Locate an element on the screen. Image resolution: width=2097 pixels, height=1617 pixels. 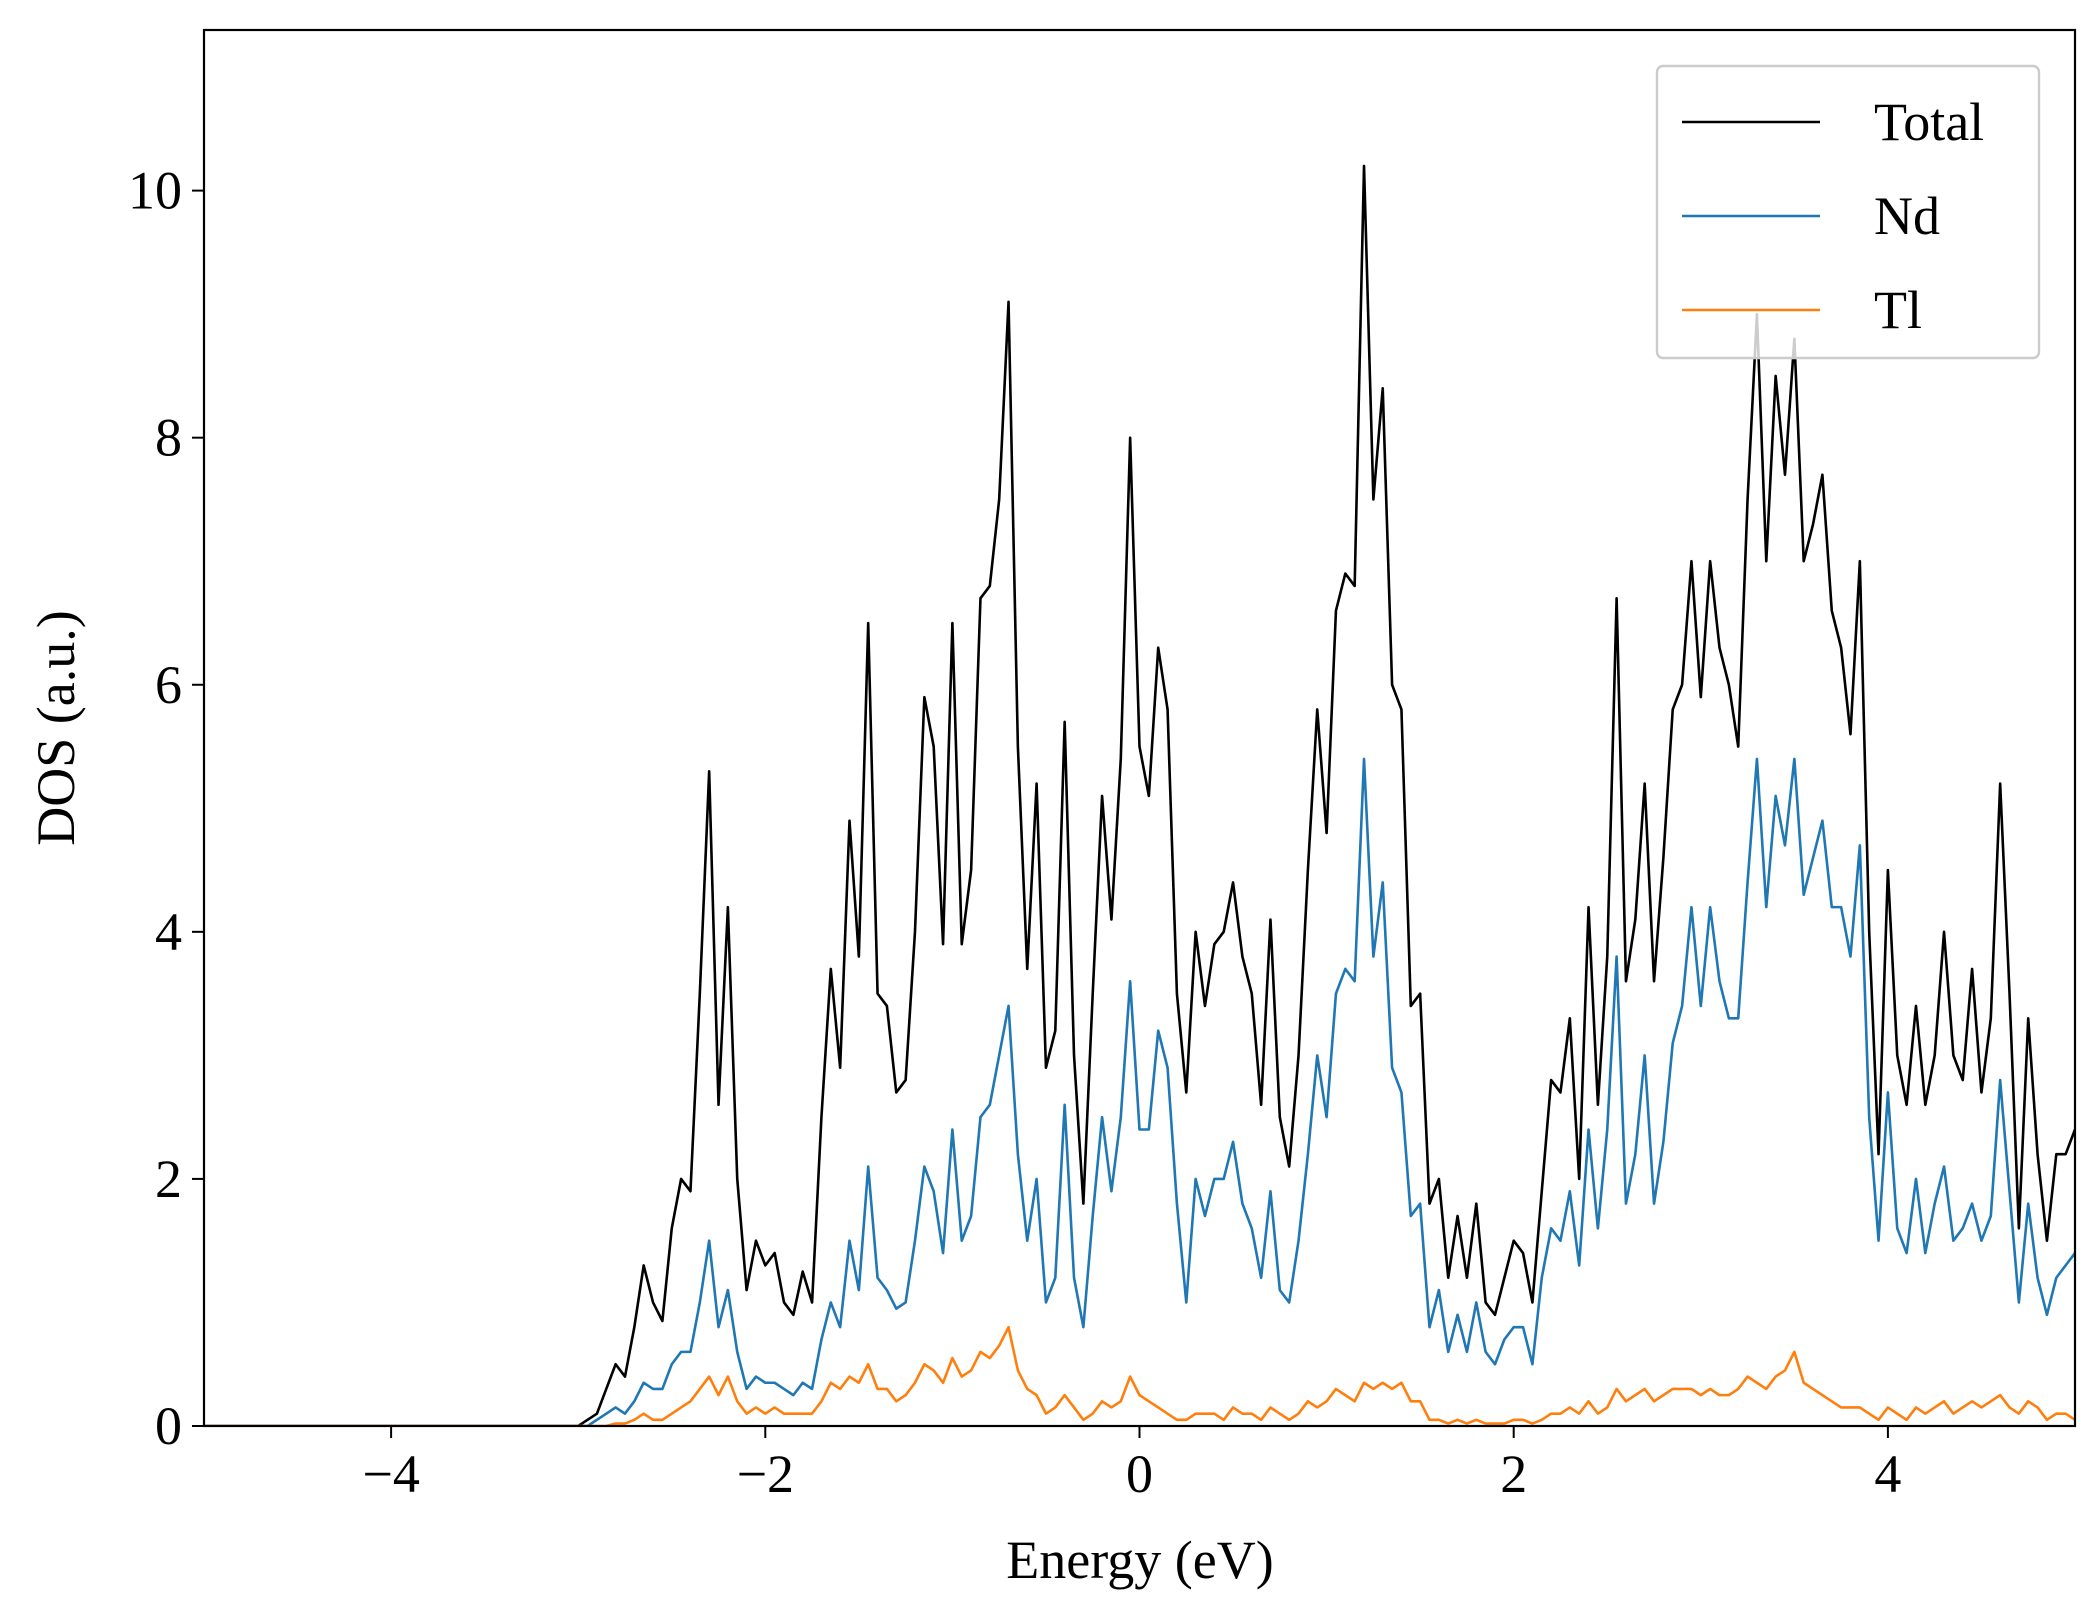
x-tick-label: 0 is located at coordinates (1139, 1474).